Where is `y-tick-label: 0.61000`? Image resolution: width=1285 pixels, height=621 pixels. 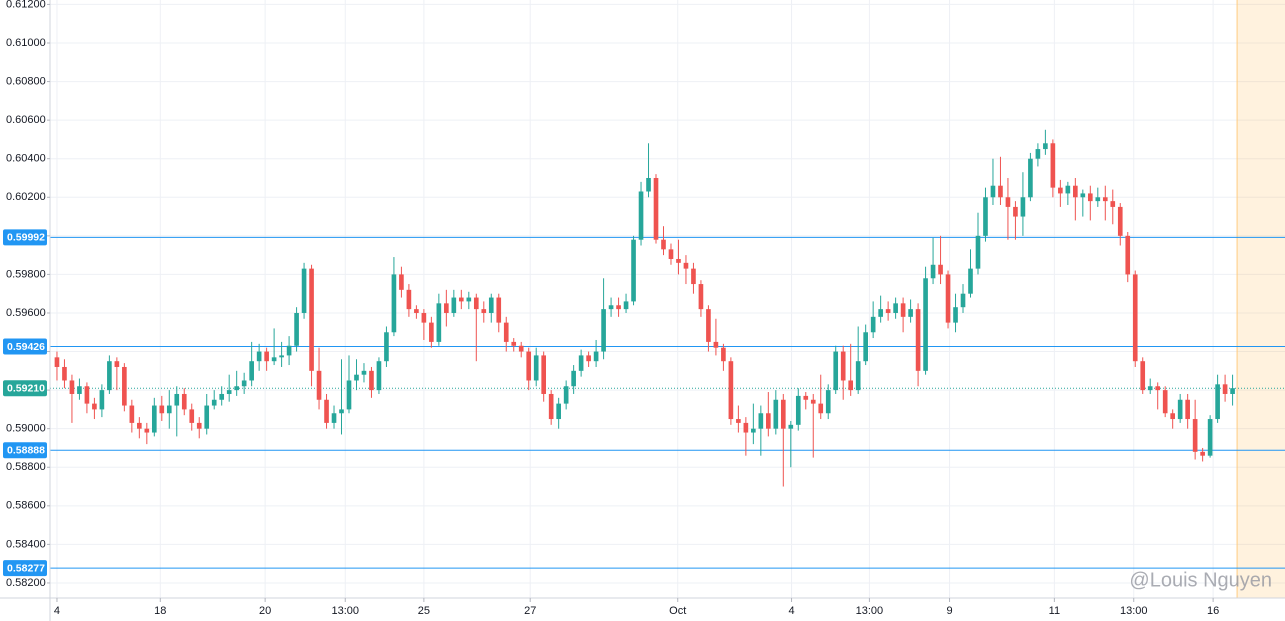 y-tick-label: 0.61000 is located at coordinates (26, 43).